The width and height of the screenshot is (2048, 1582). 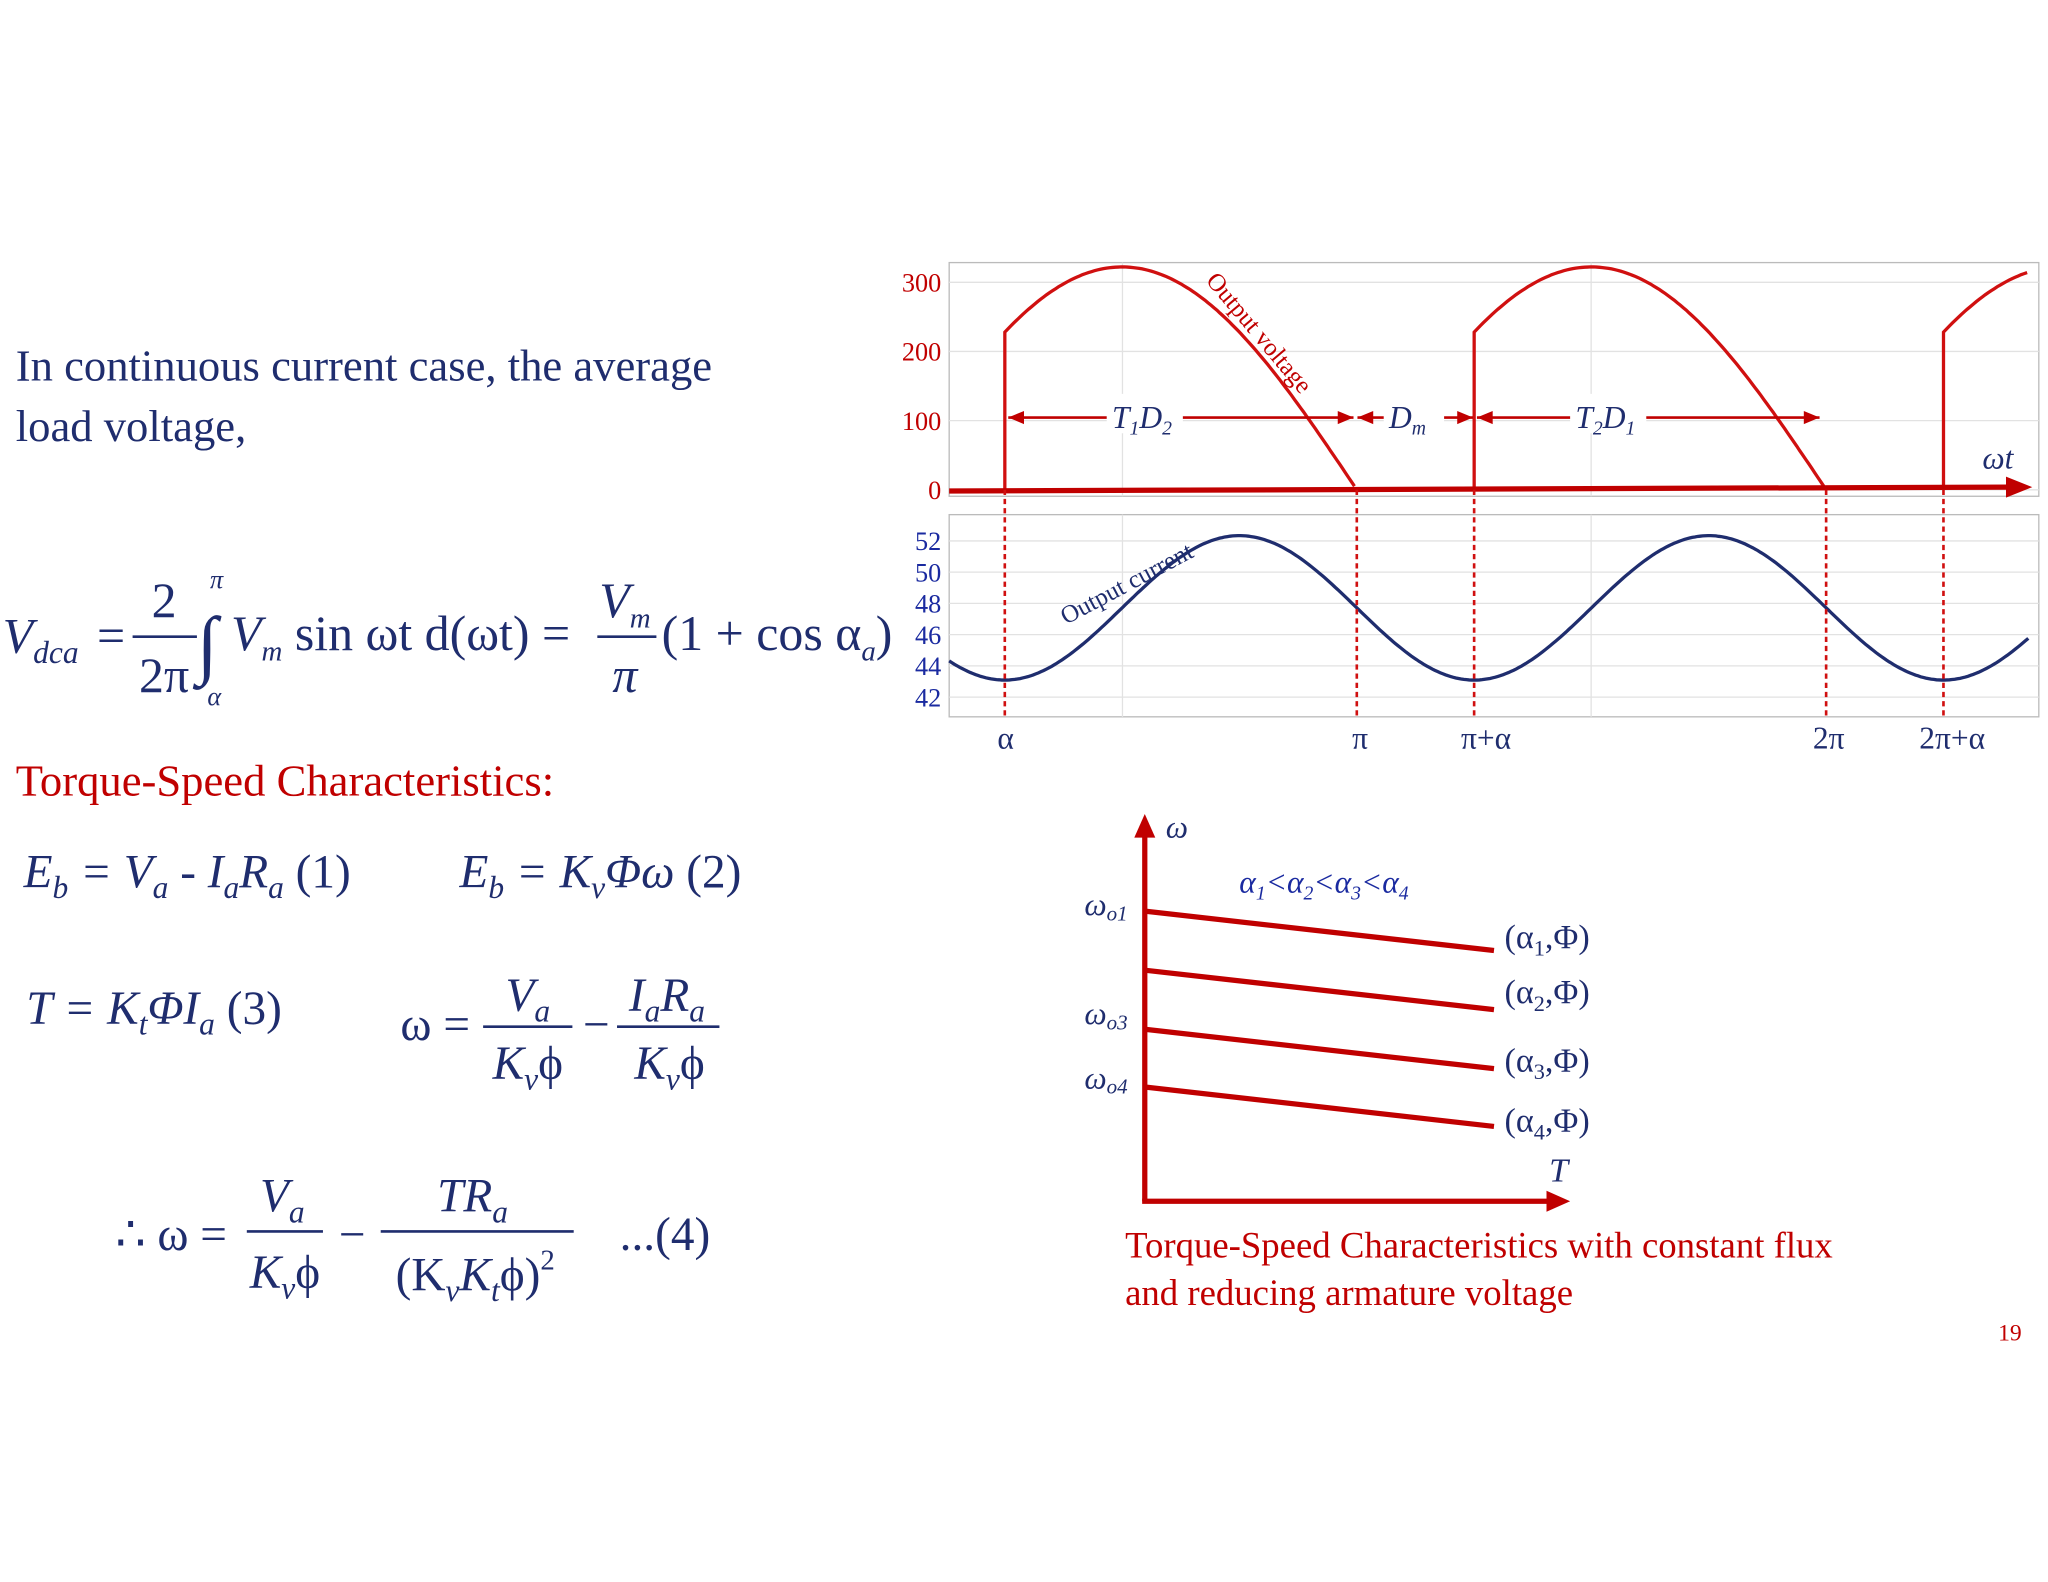 I want to click on fraction-denominator: 2π, so click(x=164, y=675).